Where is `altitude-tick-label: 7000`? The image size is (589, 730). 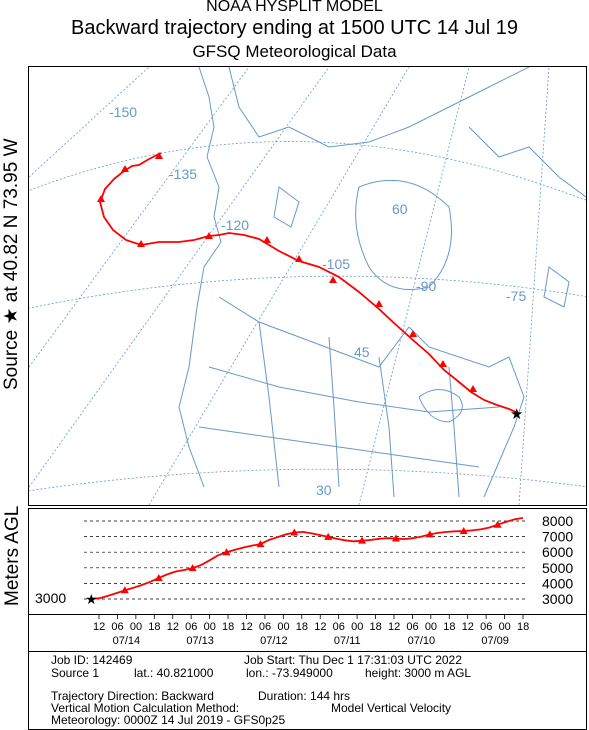
altitude-tick-label: 7000 is located at coordinates (557, 537).